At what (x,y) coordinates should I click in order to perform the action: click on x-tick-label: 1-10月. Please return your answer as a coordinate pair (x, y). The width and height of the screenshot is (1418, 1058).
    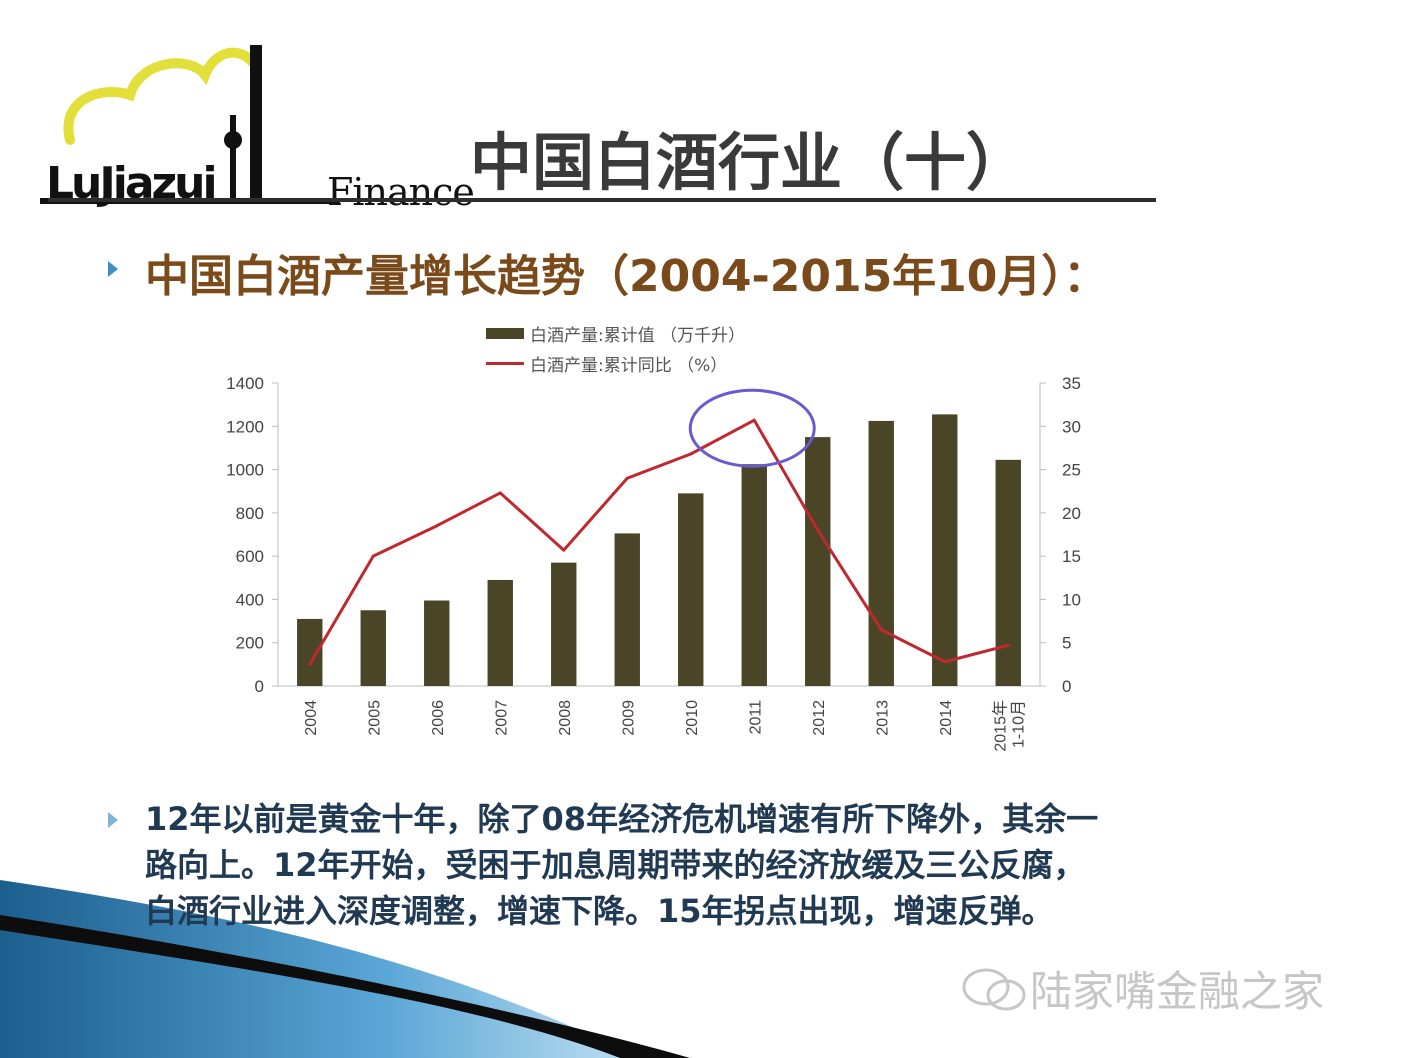
    Looking at the image, I should click on (1018, 724).